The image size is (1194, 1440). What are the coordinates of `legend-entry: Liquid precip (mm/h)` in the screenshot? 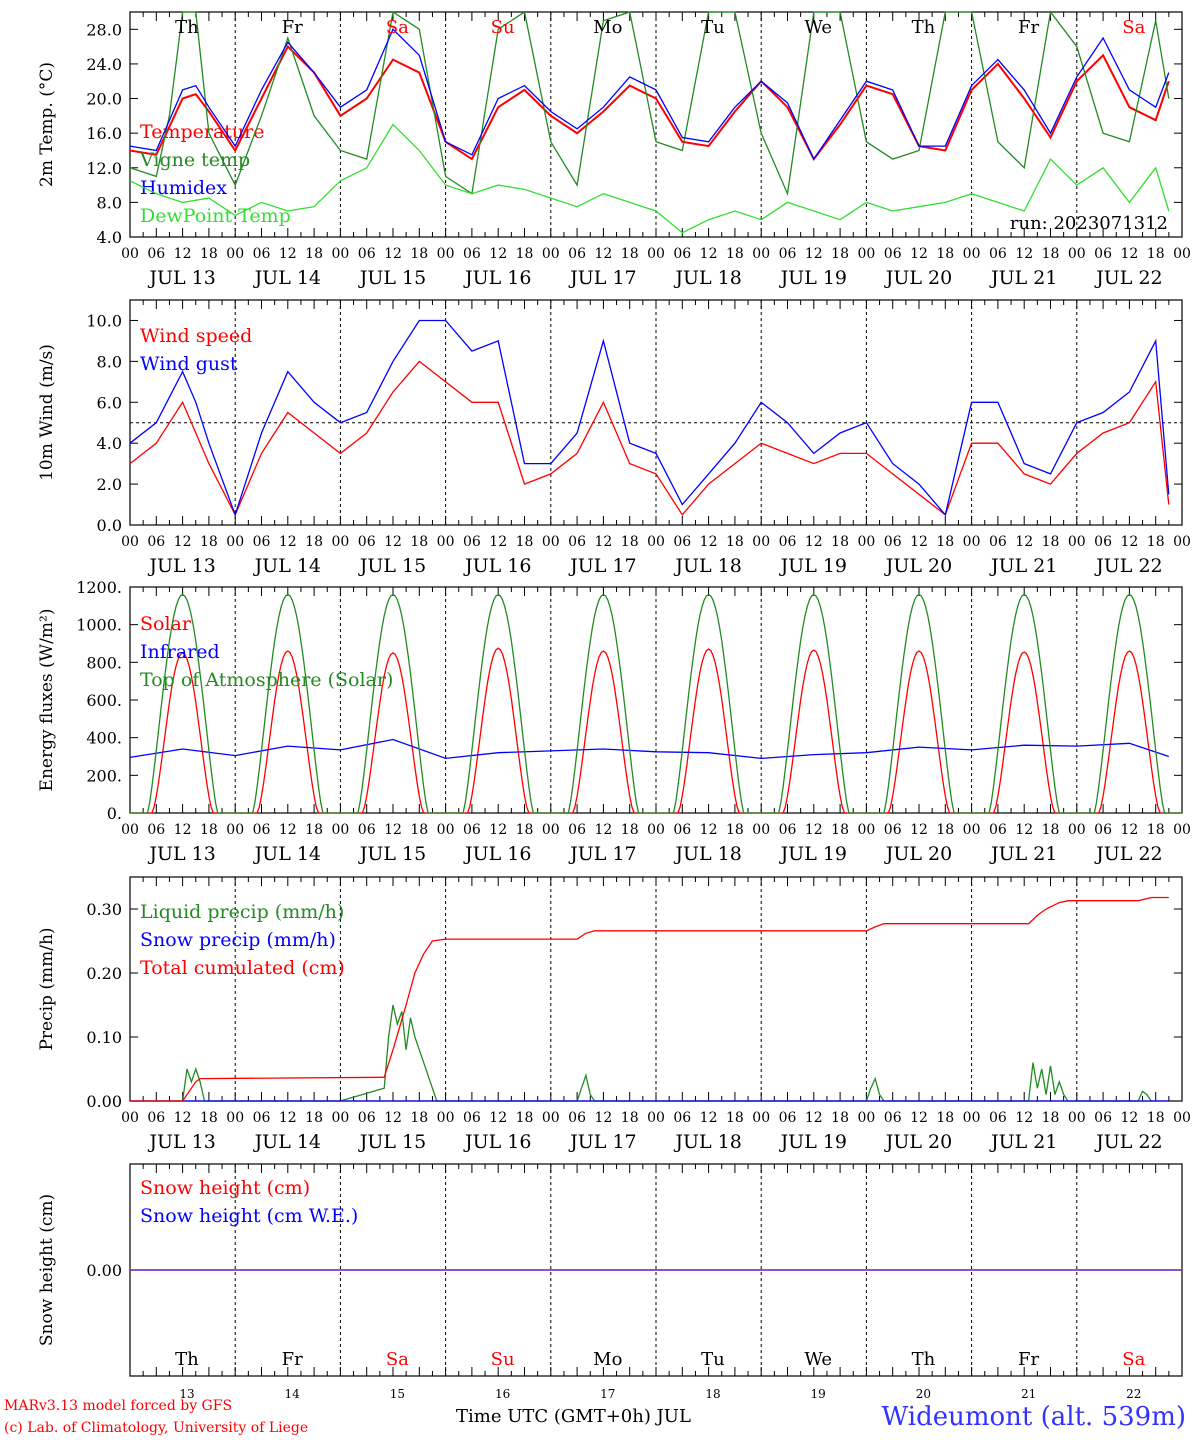 It's located at (242, 912).